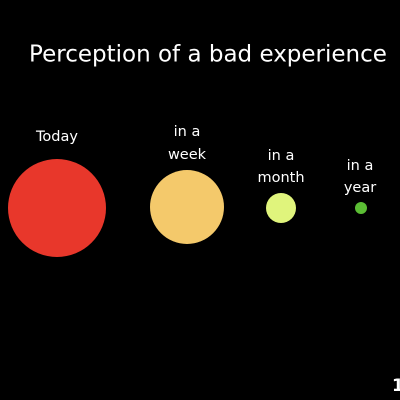 The width and height of the screenshot is (400, 400). What do you see at coordinates (208, 55) in the screenshot?
I see `title: Perception of a bad experience` at bounding box center [208, 55].